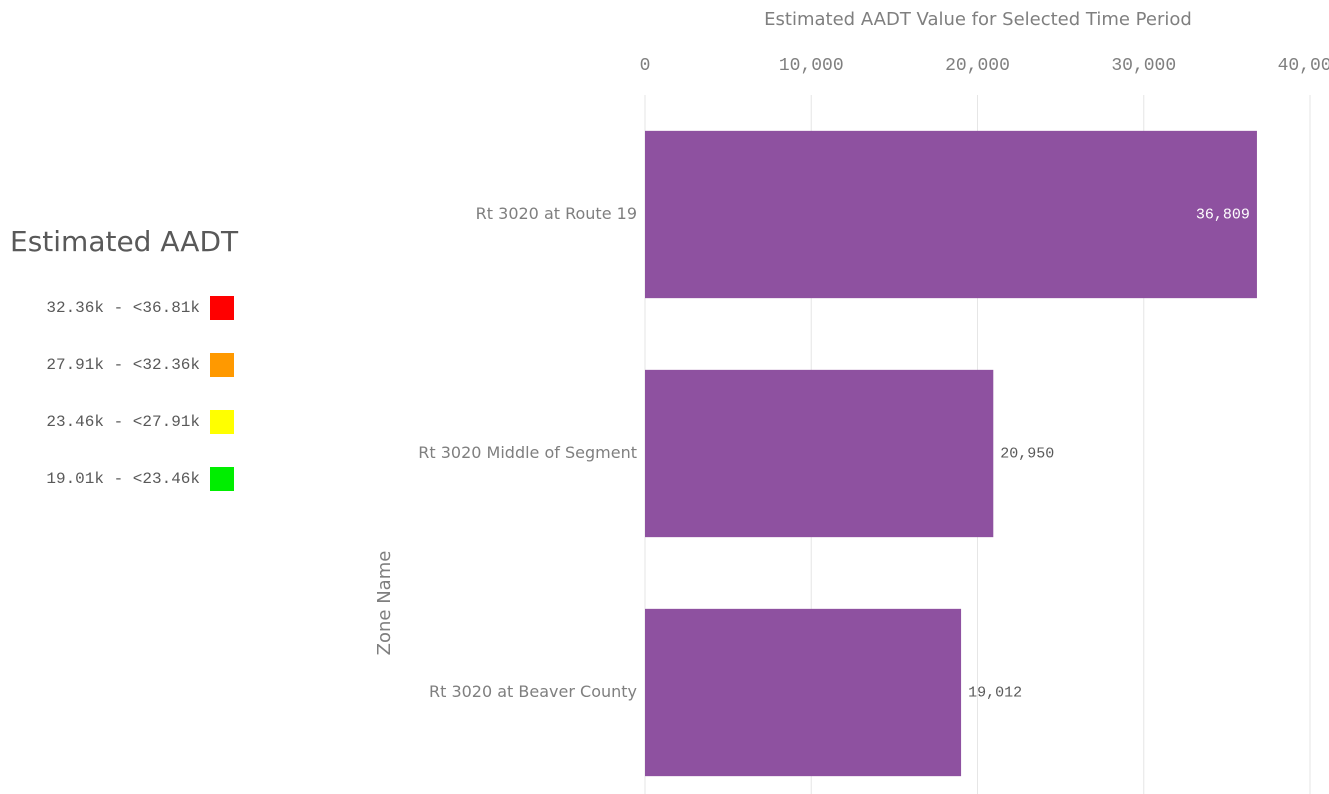  What do you see at coordinates (384, 603) in the screenshot?
I see `y-axis-title: Zone Name` at bounding box center [384, 603].